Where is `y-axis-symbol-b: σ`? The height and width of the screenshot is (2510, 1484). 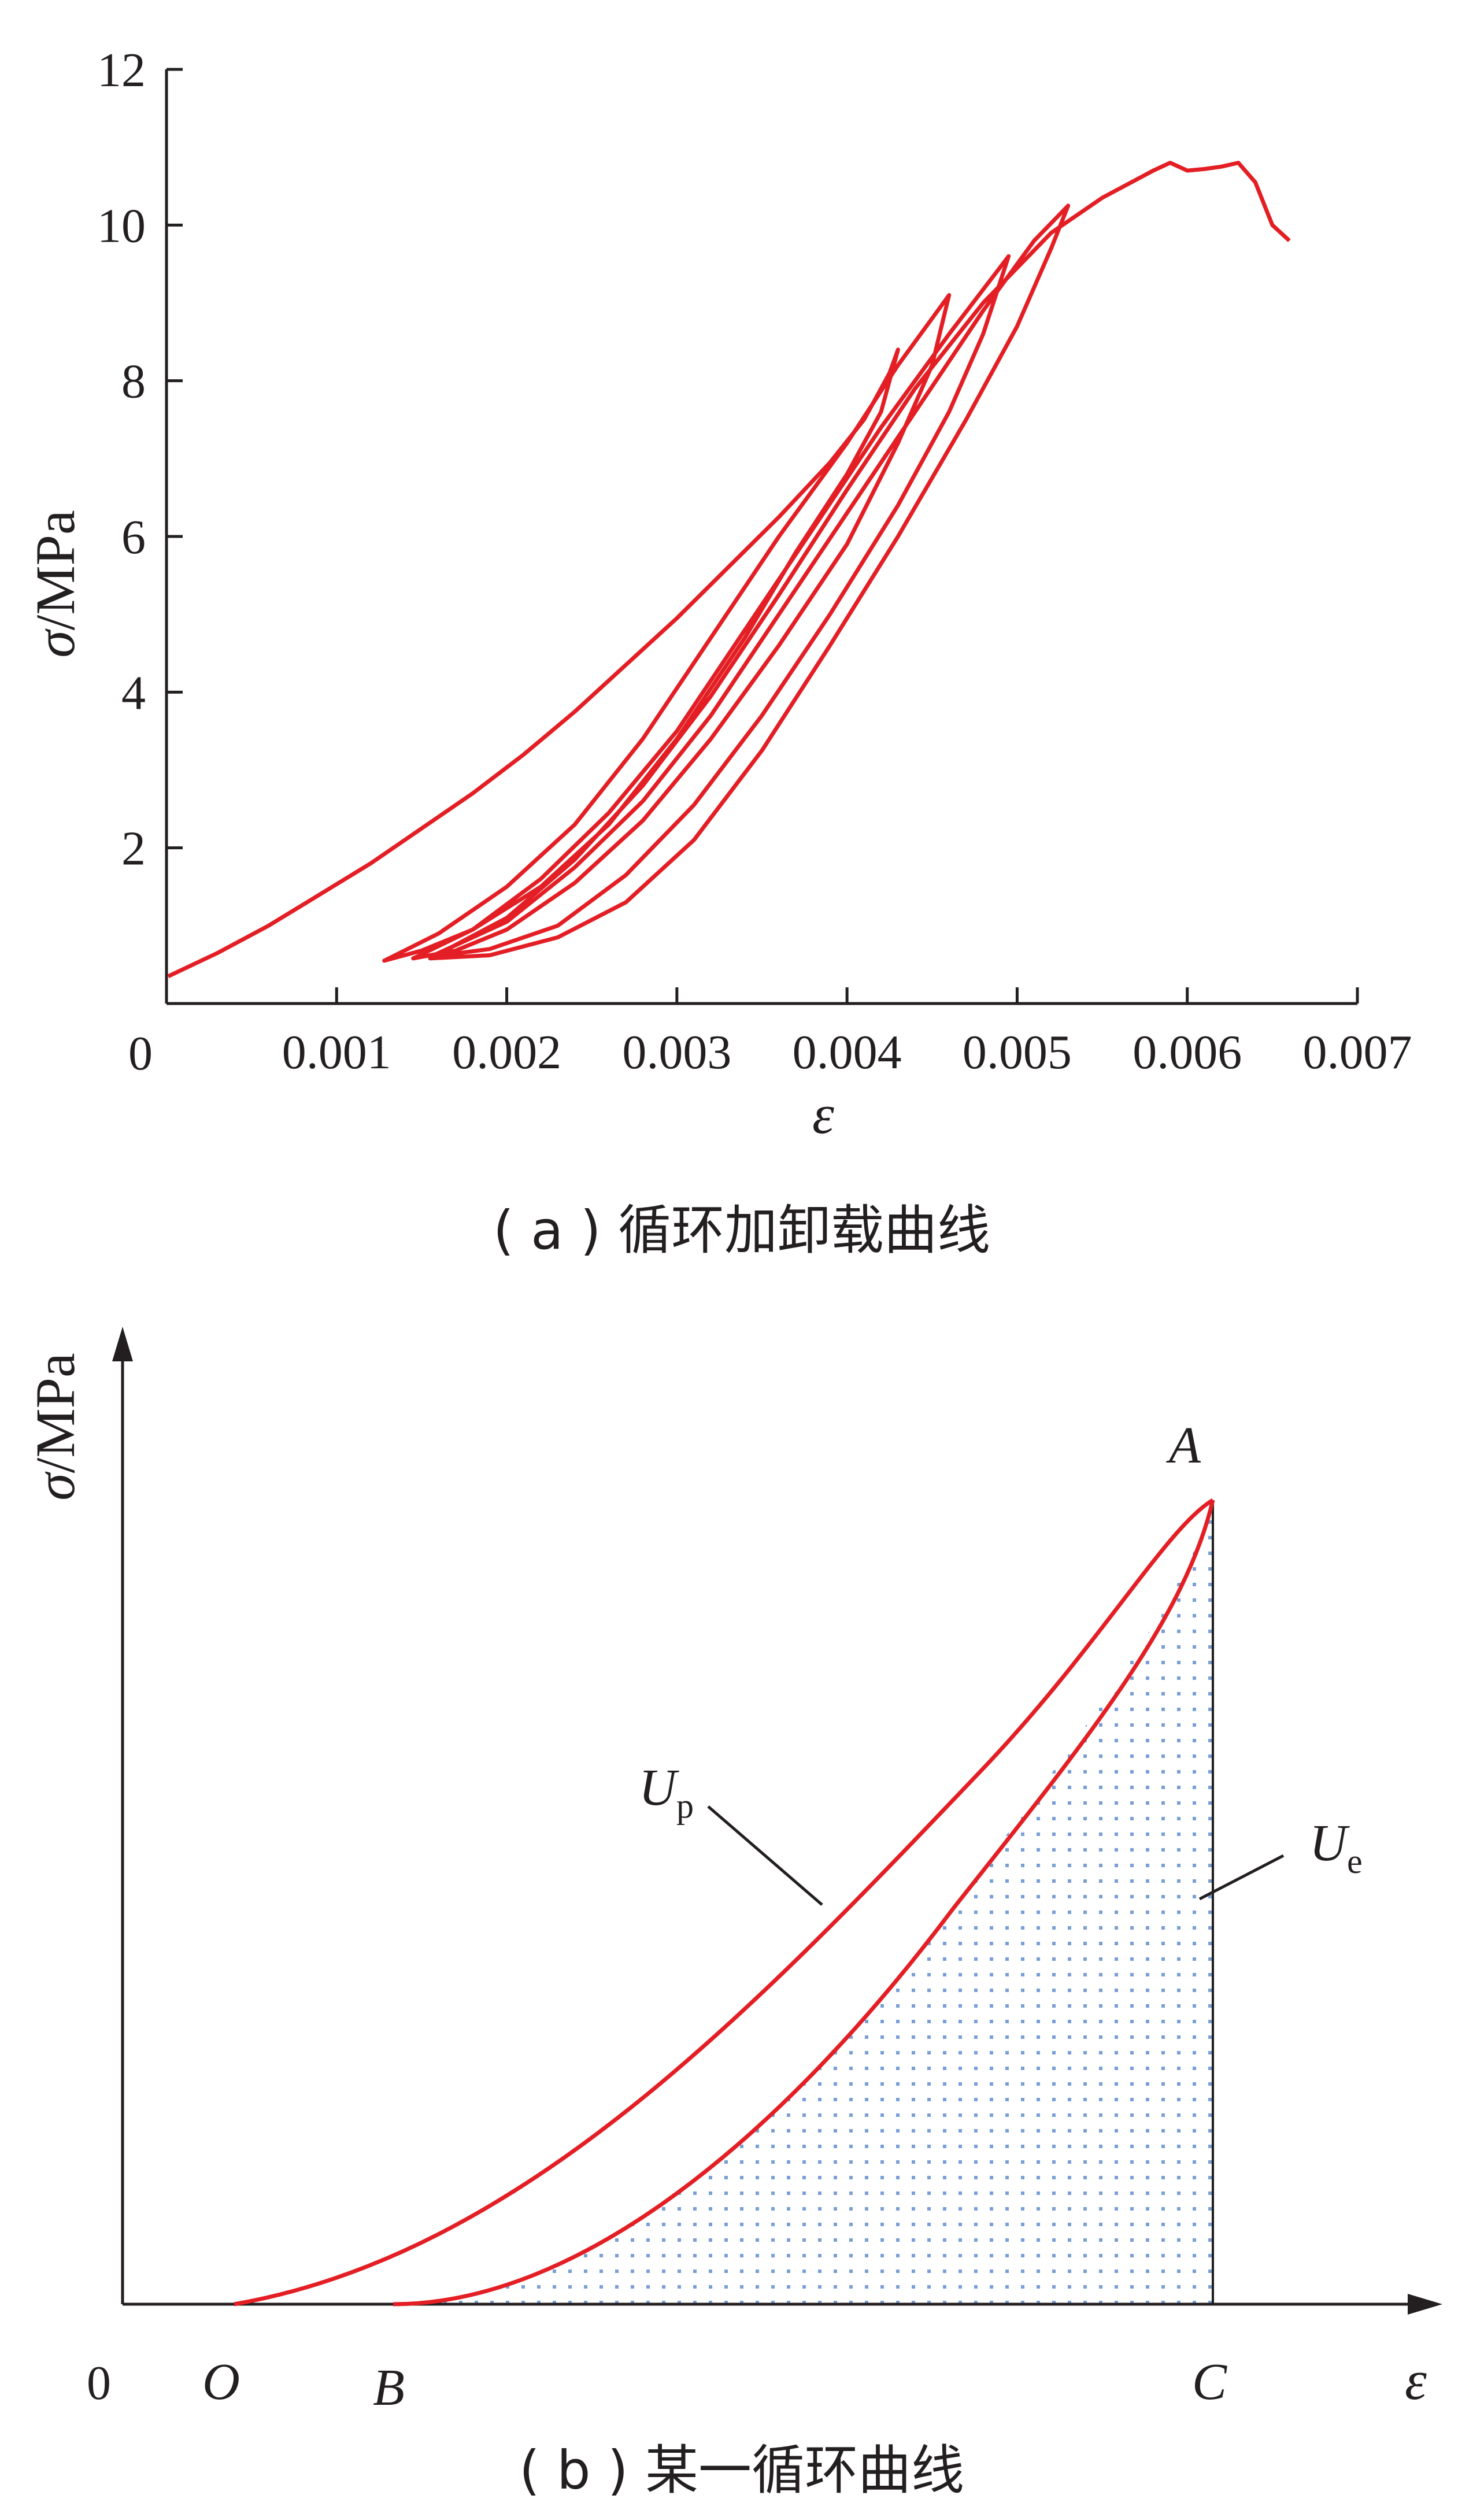
y-axis-symbol-b: σ is located at coordinates (55, 1486).